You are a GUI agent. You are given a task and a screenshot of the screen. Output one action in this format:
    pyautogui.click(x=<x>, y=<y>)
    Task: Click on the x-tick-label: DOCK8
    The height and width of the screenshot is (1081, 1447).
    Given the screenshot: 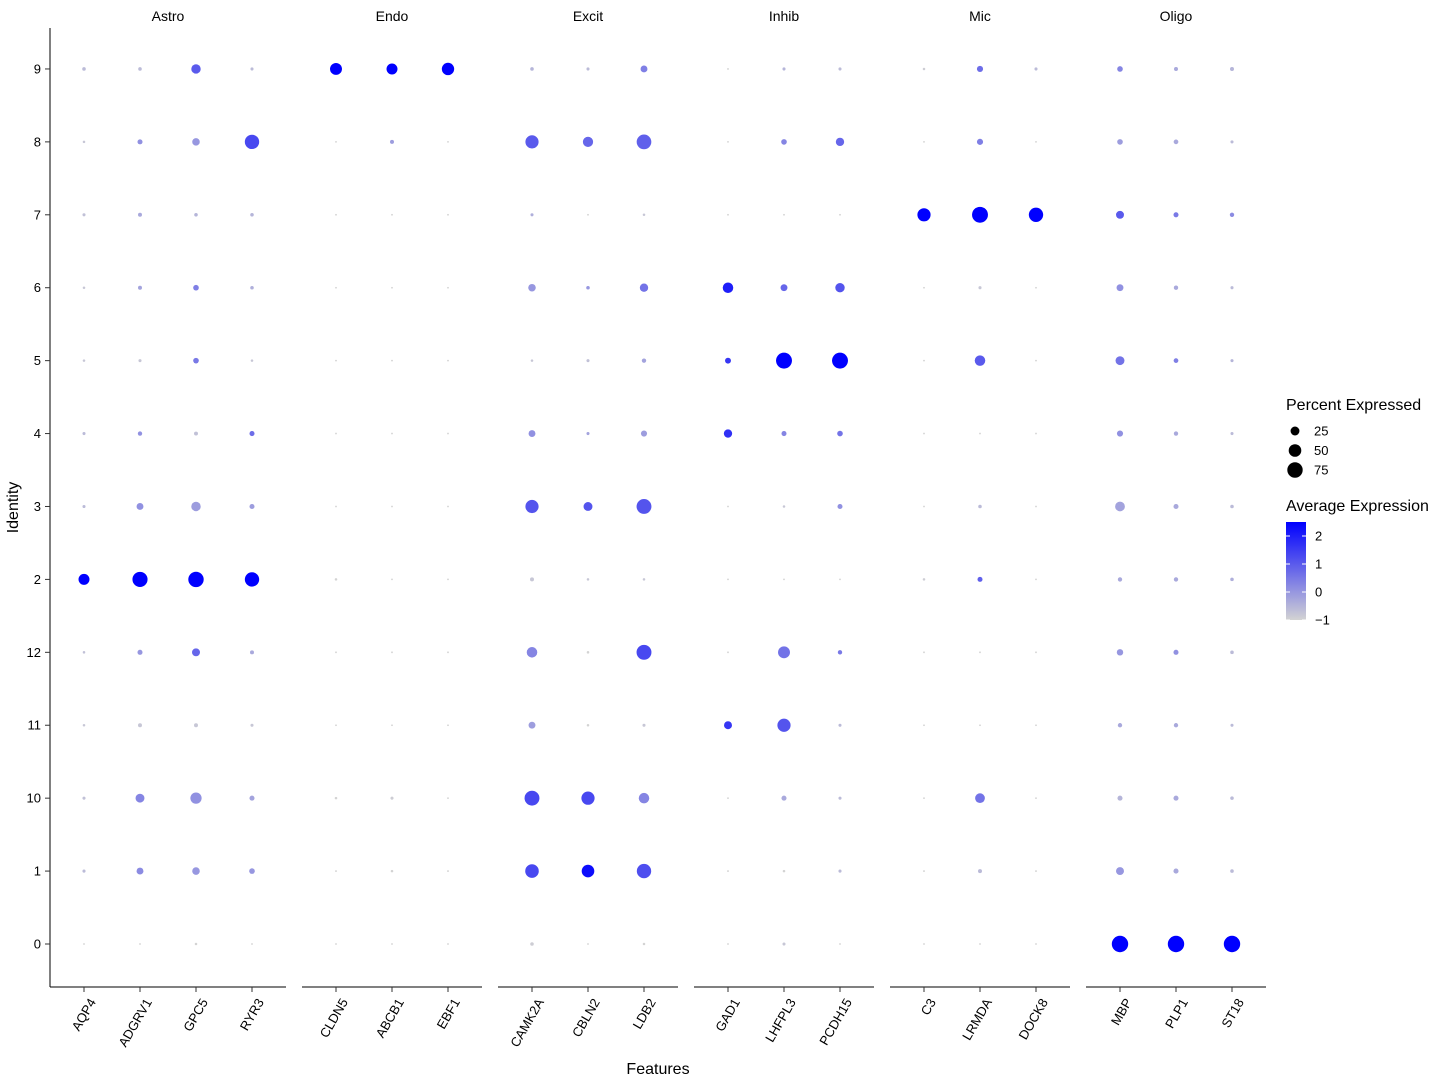 What is the action you would take?
    pyautogui.click(x=1033, y=1019)
    